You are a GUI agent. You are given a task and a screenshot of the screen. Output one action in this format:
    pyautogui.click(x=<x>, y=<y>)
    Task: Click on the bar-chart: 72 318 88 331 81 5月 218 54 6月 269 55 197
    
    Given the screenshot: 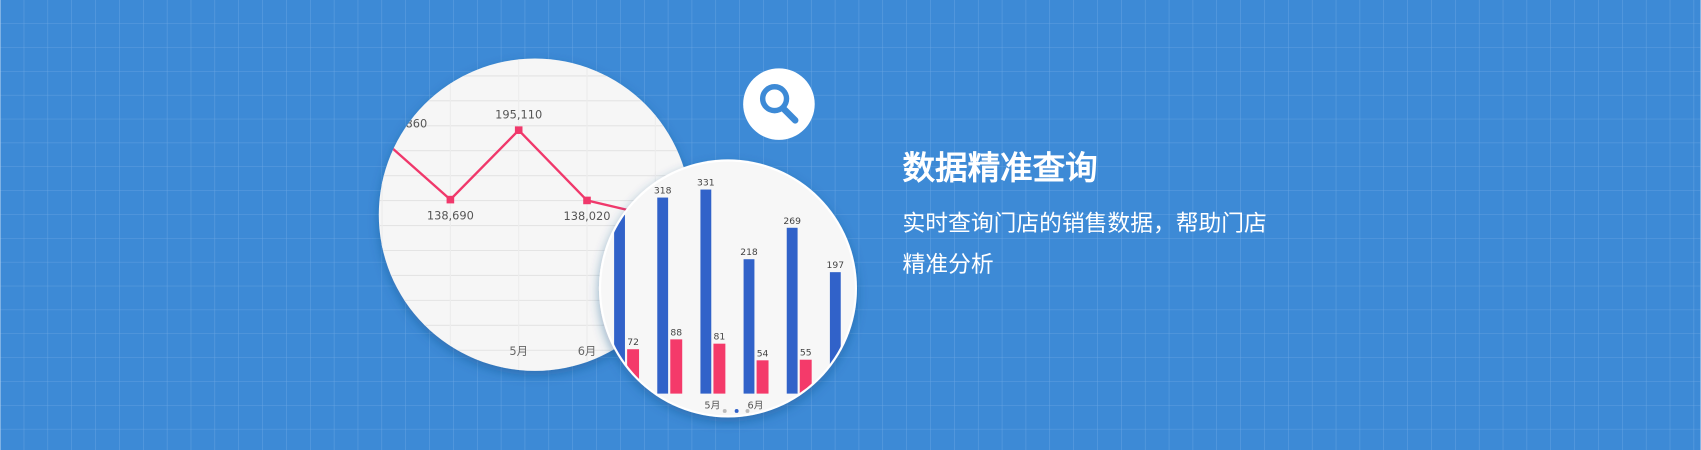 What is the action you would take?
    pyautogui.click(x=728, y=288)
    